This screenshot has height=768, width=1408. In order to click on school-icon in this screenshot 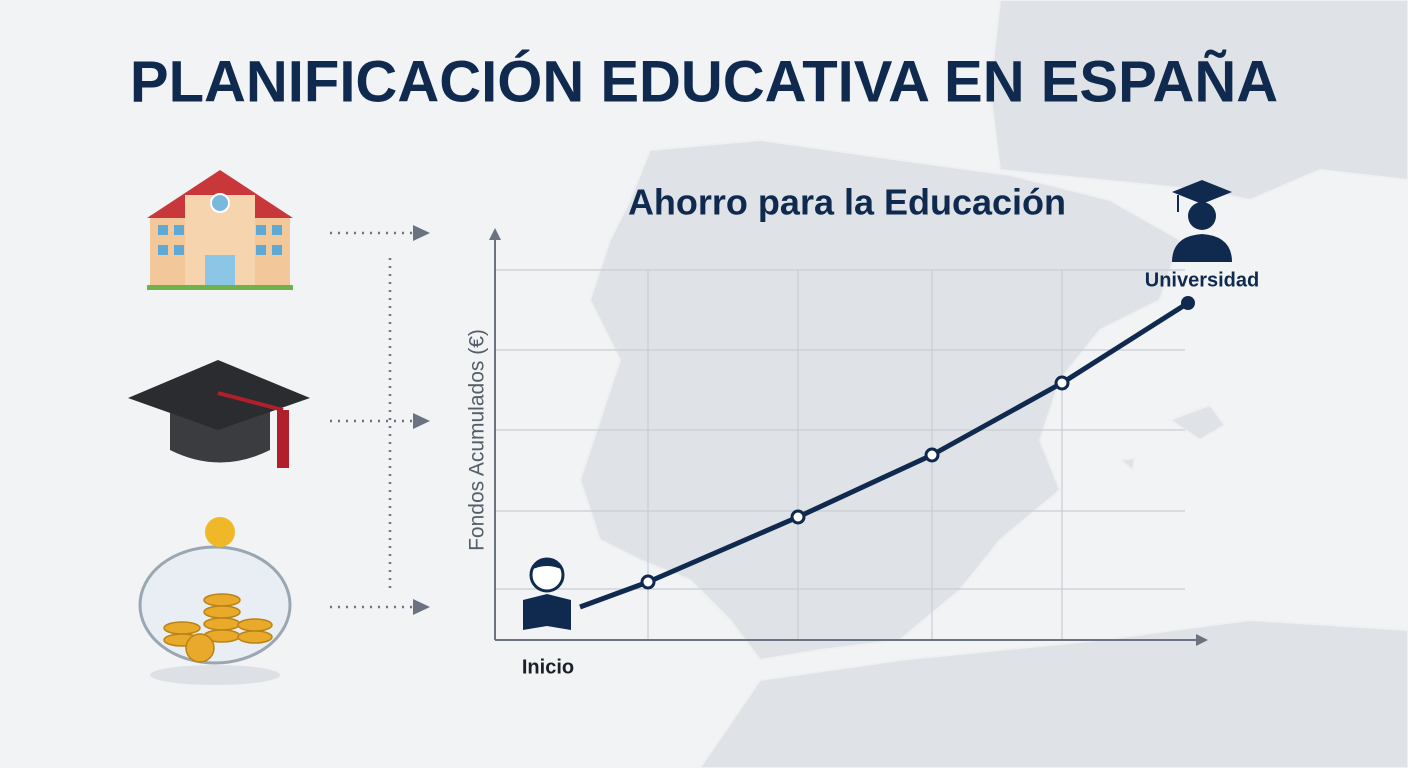, I will do `click(220, 230)`.